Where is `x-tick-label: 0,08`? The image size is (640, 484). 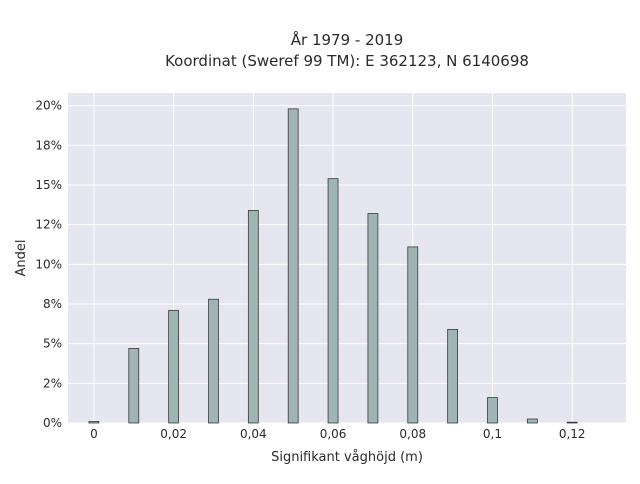 x-tick-label: 0,08 is located at coordinates (412, 434).